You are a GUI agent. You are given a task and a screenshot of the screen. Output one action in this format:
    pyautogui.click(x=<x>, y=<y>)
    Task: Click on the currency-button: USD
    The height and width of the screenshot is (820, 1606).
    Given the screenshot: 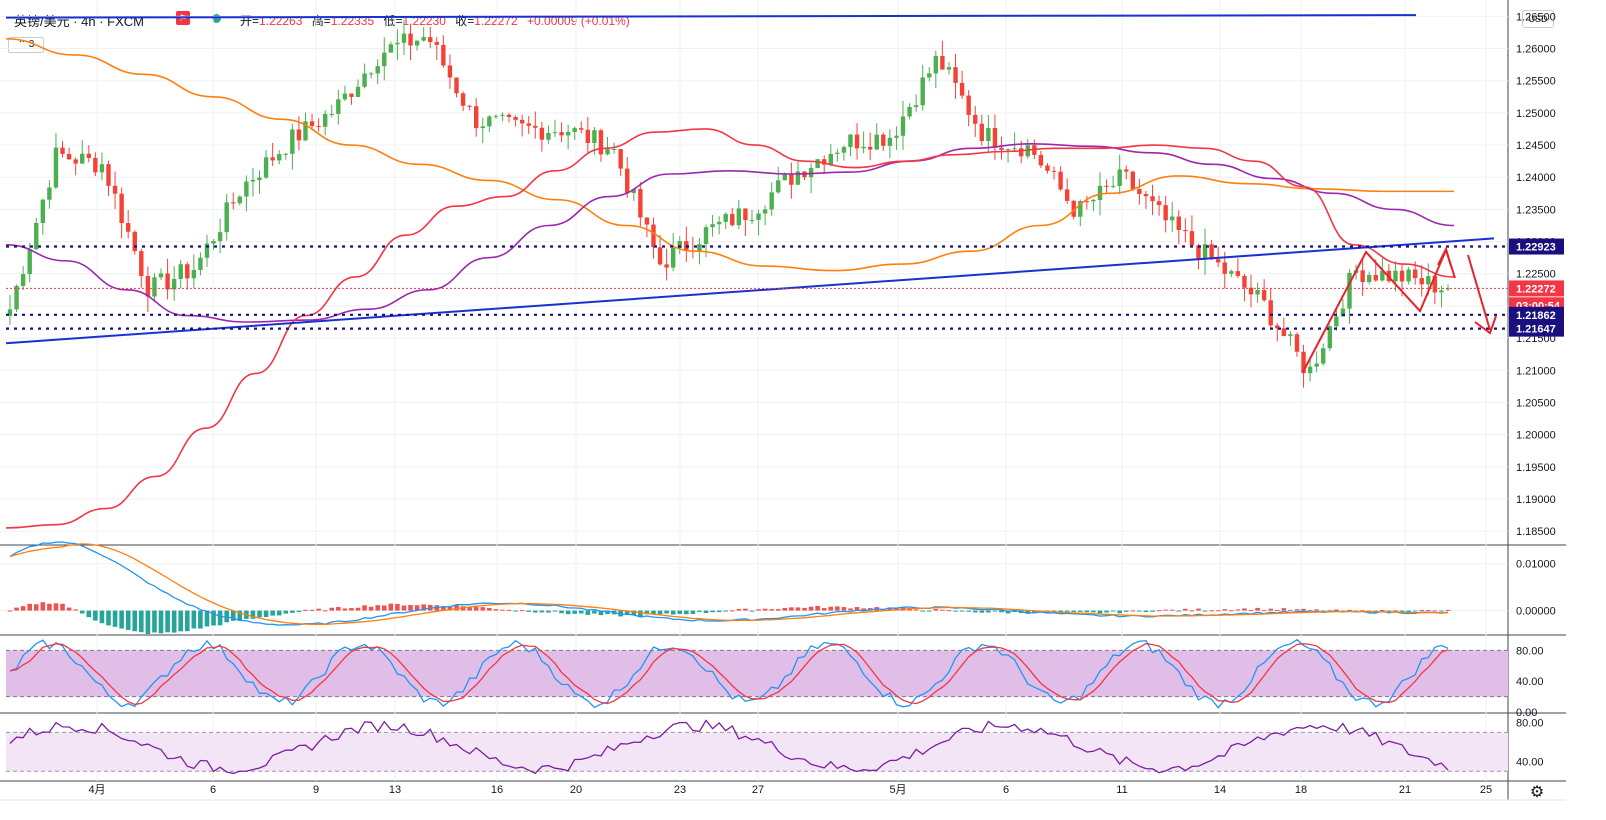 What is the action you would take?
    pyautogui.click(x=1538, y=19)
    